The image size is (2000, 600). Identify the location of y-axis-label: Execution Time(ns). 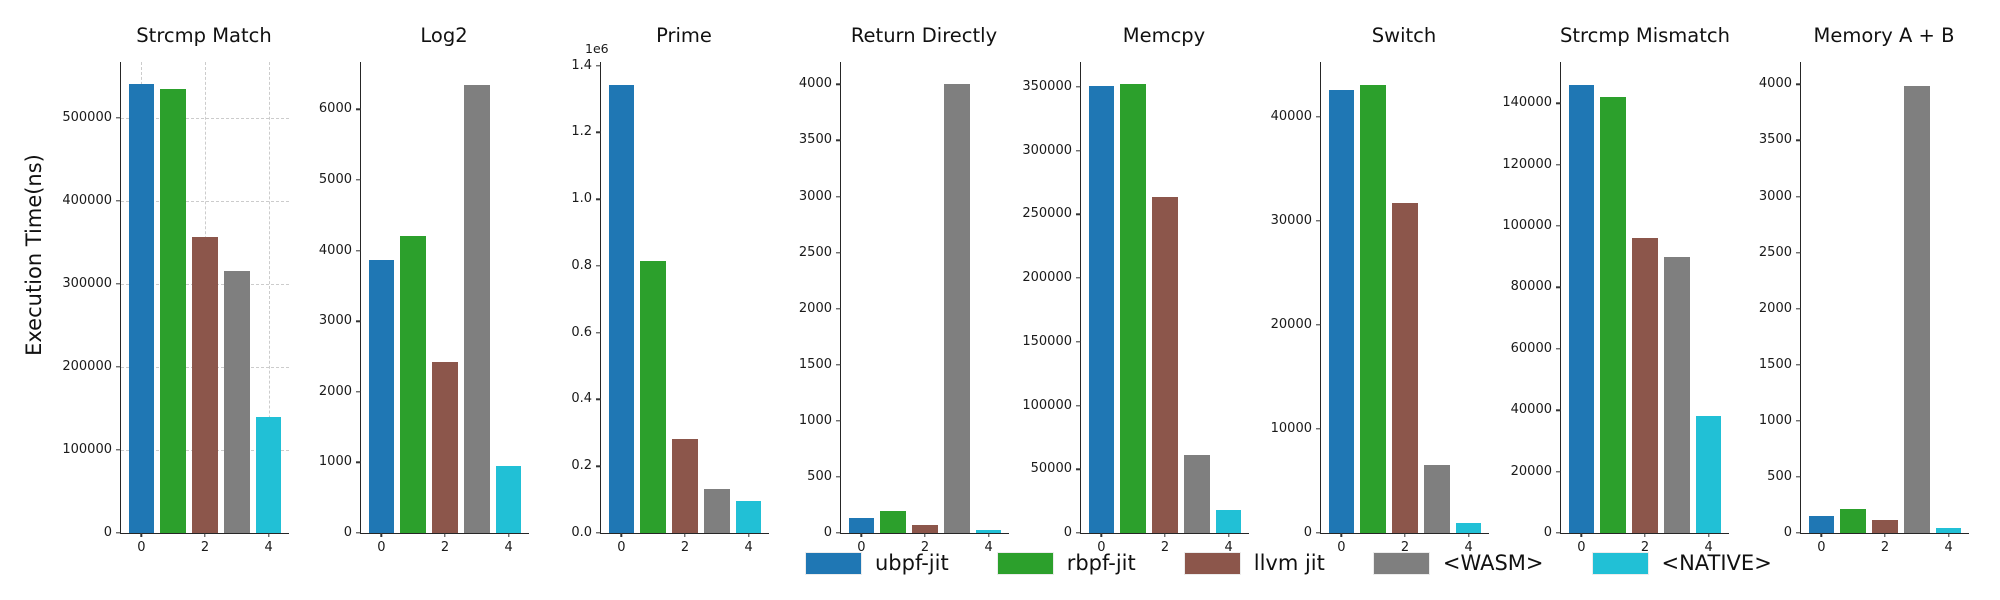
(34, 255).